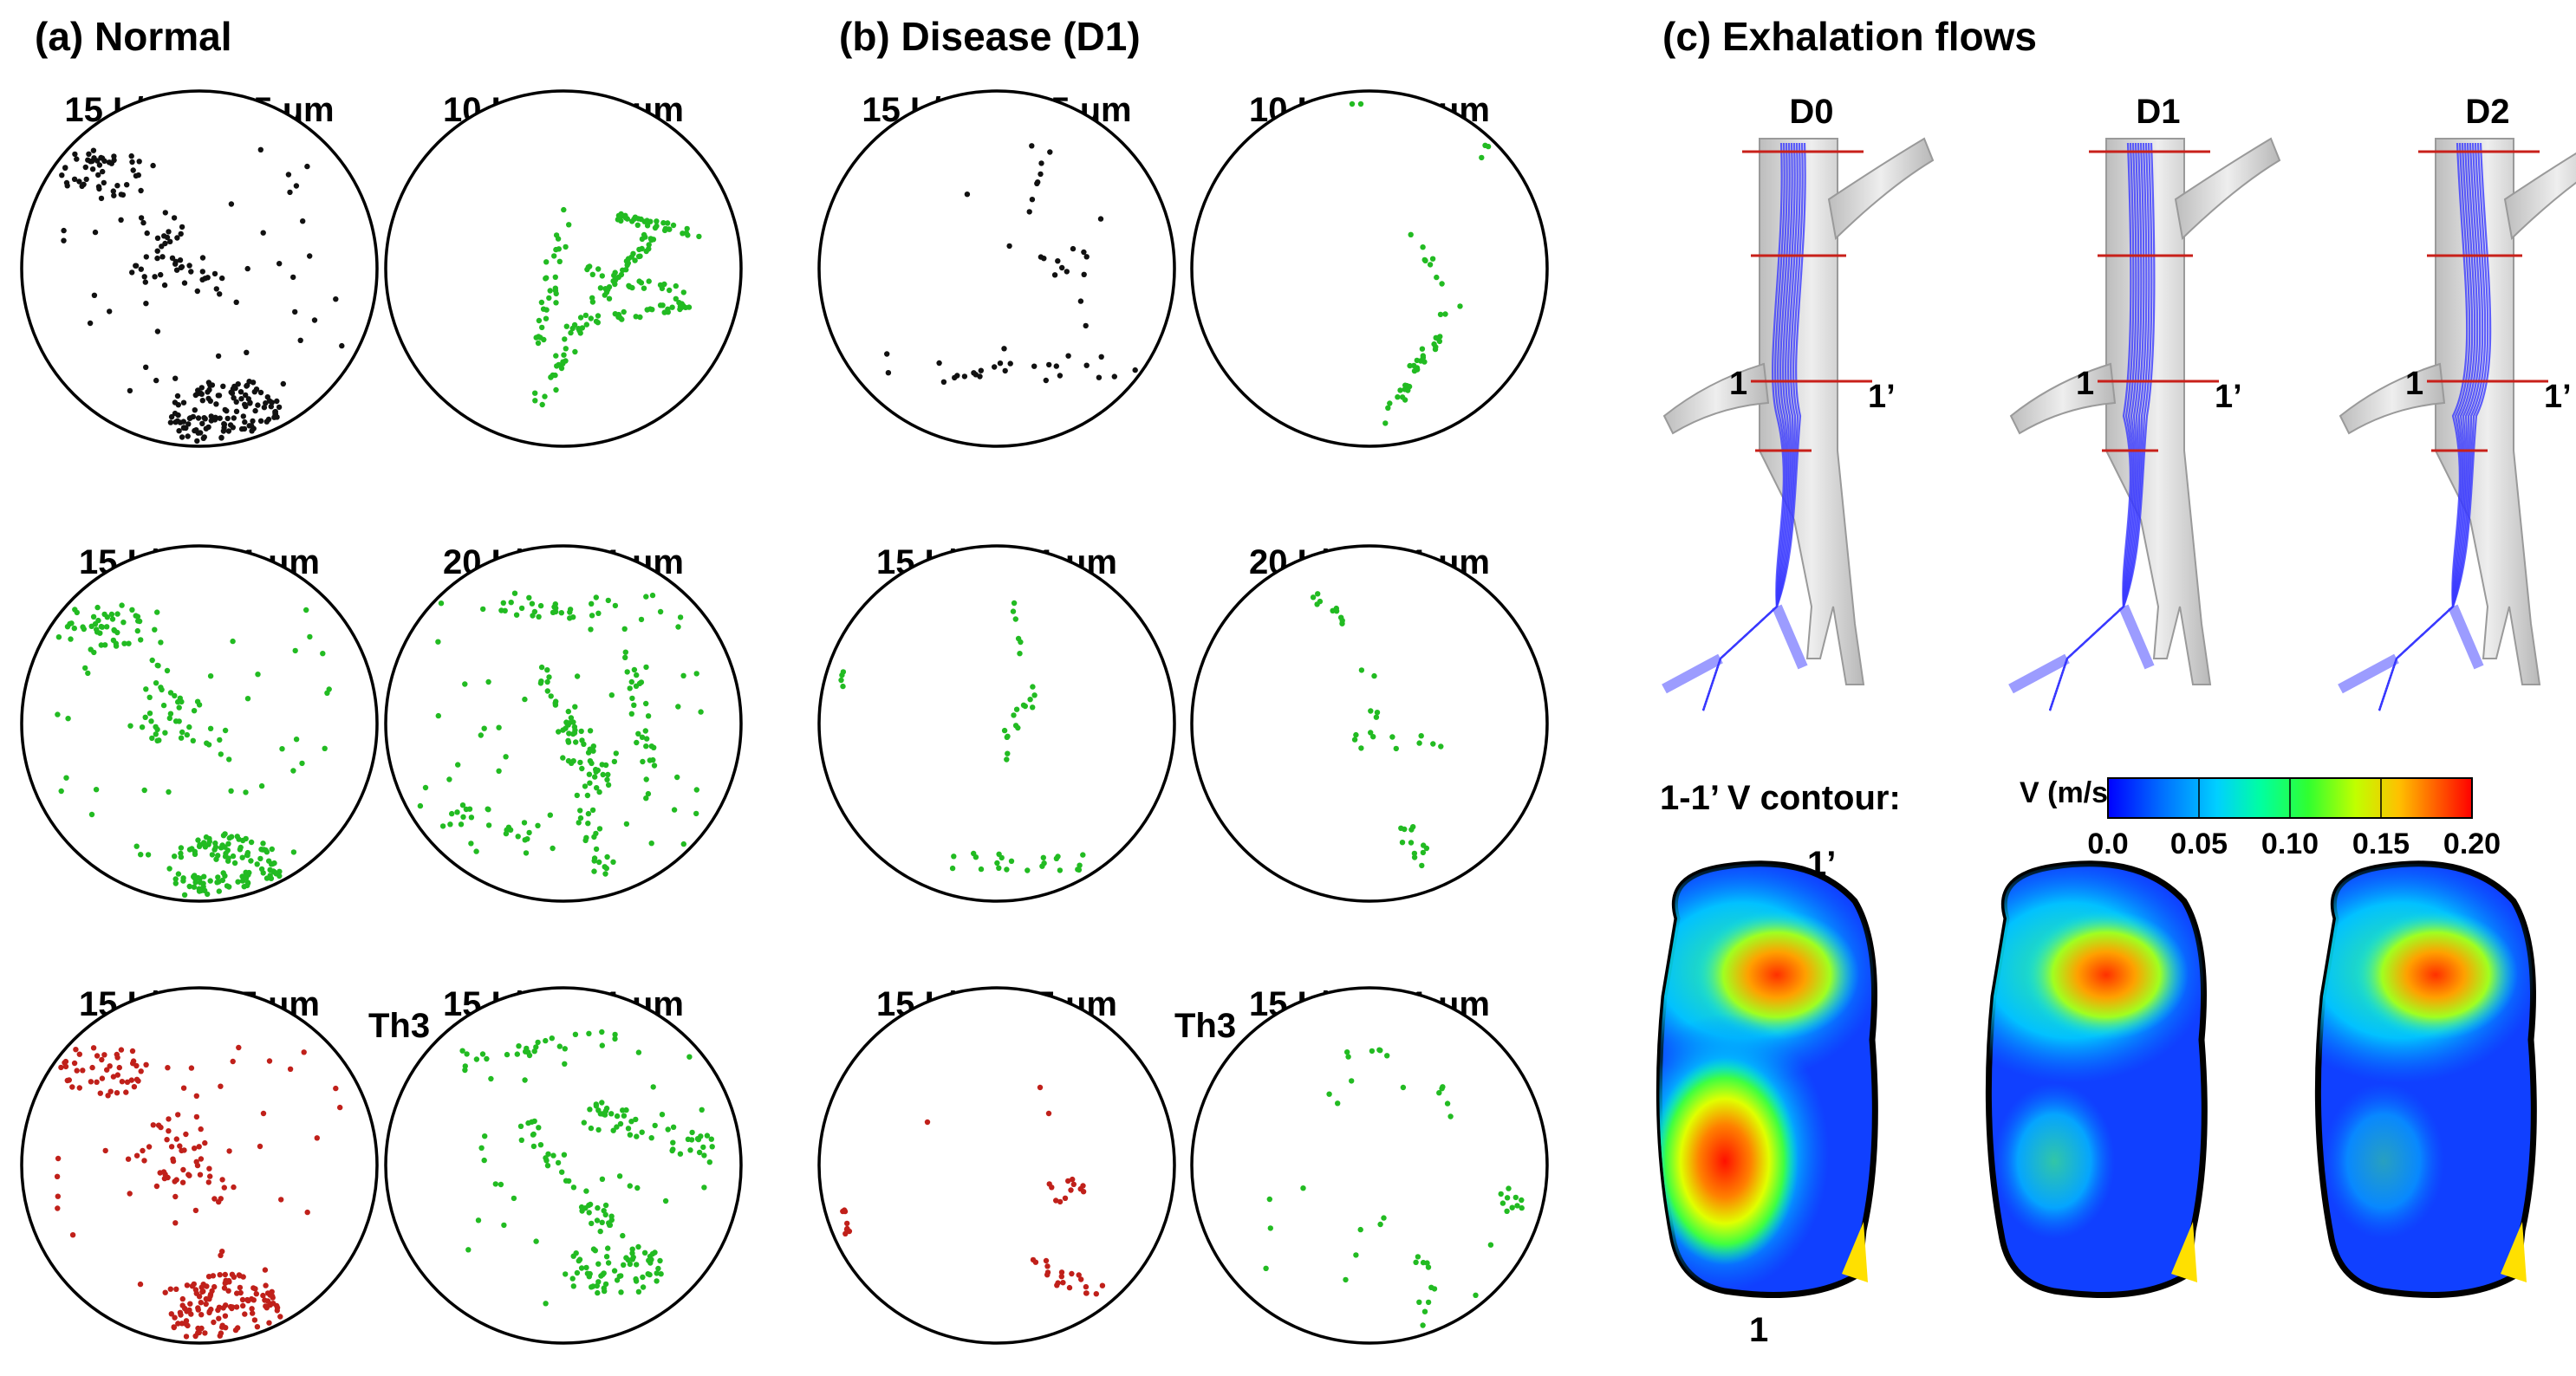 The width and height of the screenshot is (2576, 1376). What do you see at coordinates (2068, 793) in the screenshot?
I see `colorbar-title: V (m/s)` at bounding box center [2068, 793].